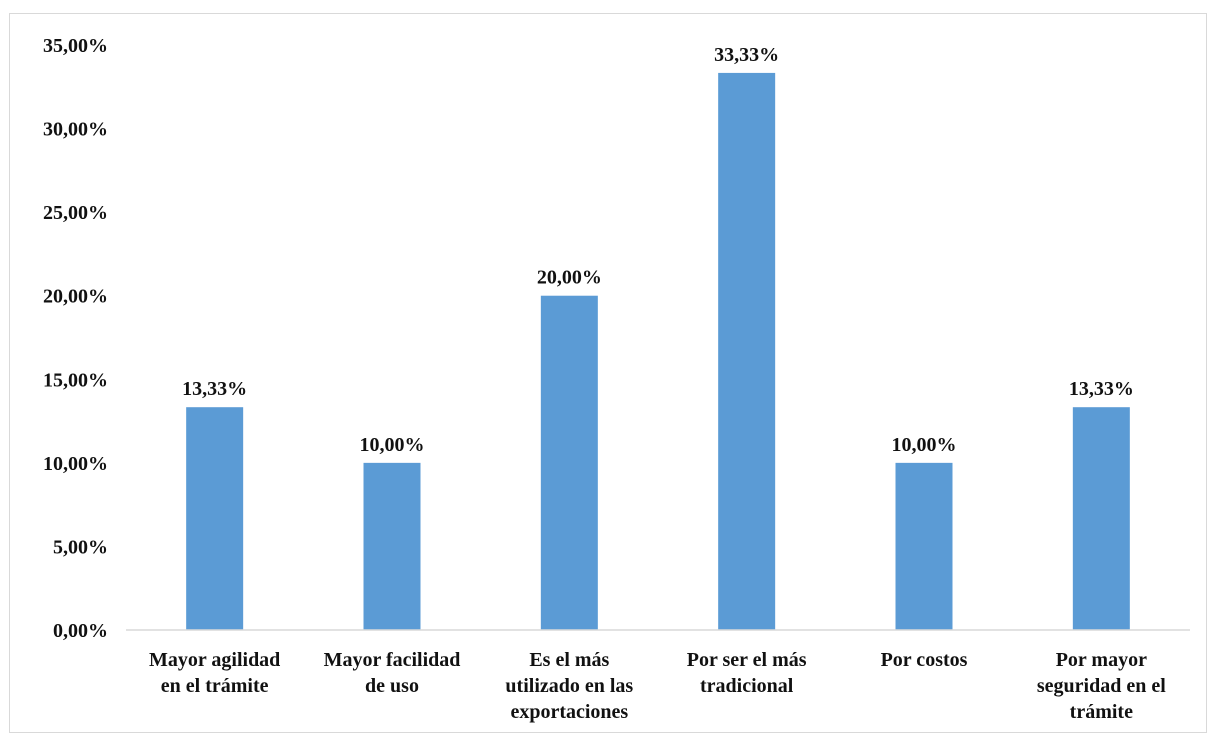 Image resolution: width=1210 pixels, height=736 pixels. I want to click on category-label-line: Mayor agilidad, so click(214, 660).